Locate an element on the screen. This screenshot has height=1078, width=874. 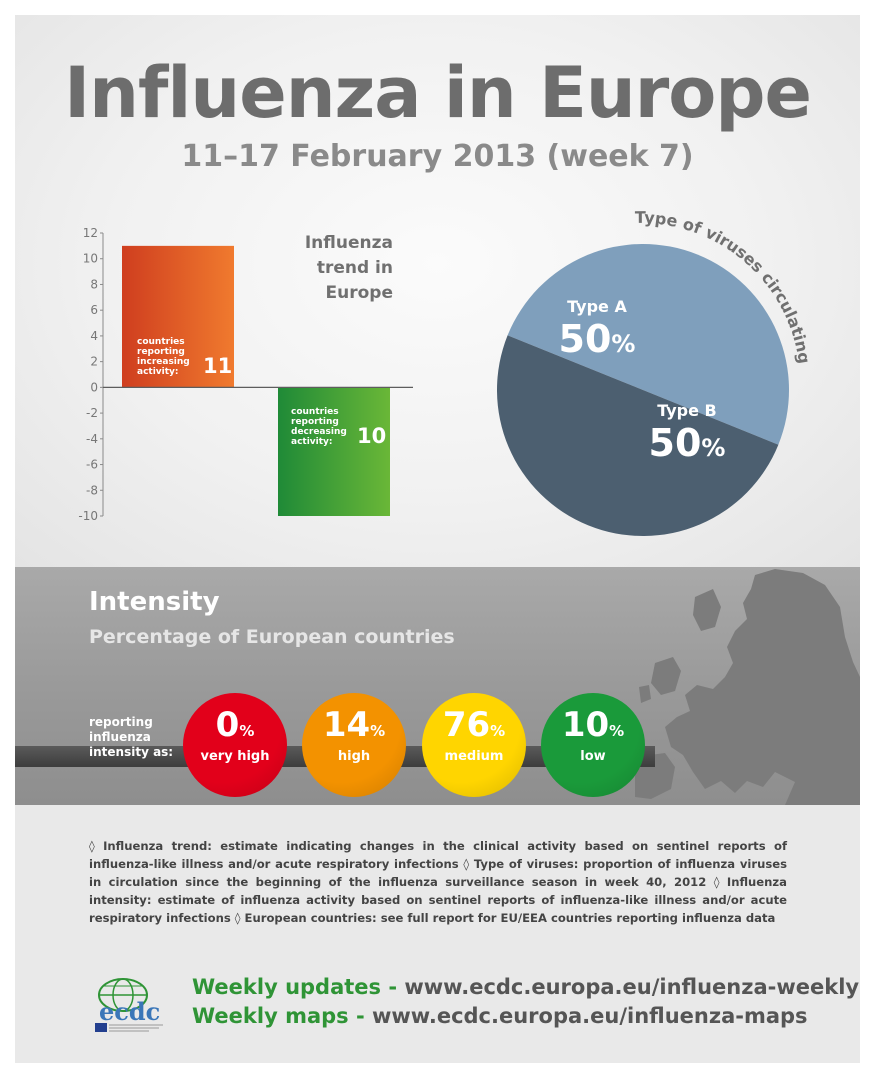
bar-decreasing is located at coordinates (334, 451).